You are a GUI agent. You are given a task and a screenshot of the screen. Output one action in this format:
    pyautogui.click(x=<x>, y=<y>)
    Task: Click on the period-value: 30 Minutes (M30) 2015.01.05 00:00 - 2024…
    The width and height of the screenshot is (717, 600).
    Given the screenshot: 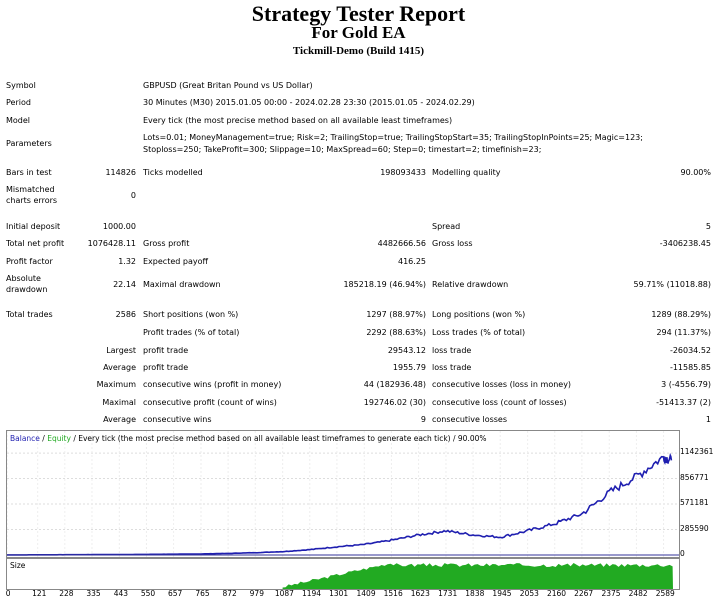 What is the action you would take?
    pyautogui.click(x=309, y=102)
    